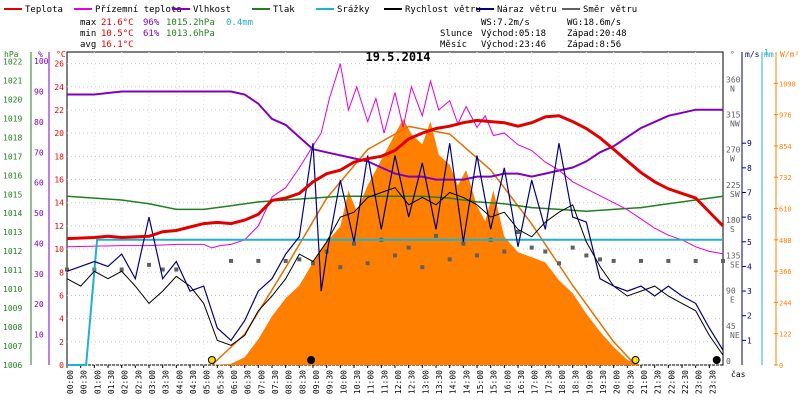  I want to click on tick-label-solar: 610, so click(785, 210).